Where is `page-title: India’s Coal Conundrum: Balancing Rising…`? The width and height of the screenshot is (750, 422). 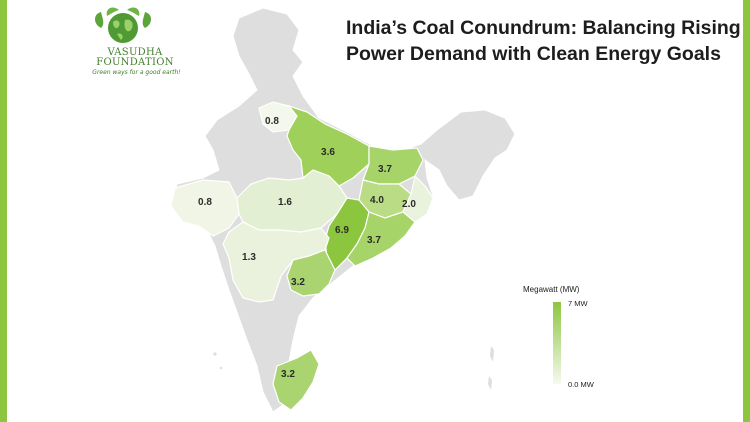 page-title: India’s Coal Conundrum: Balancing Rising… is located at coordinates (543, 41).